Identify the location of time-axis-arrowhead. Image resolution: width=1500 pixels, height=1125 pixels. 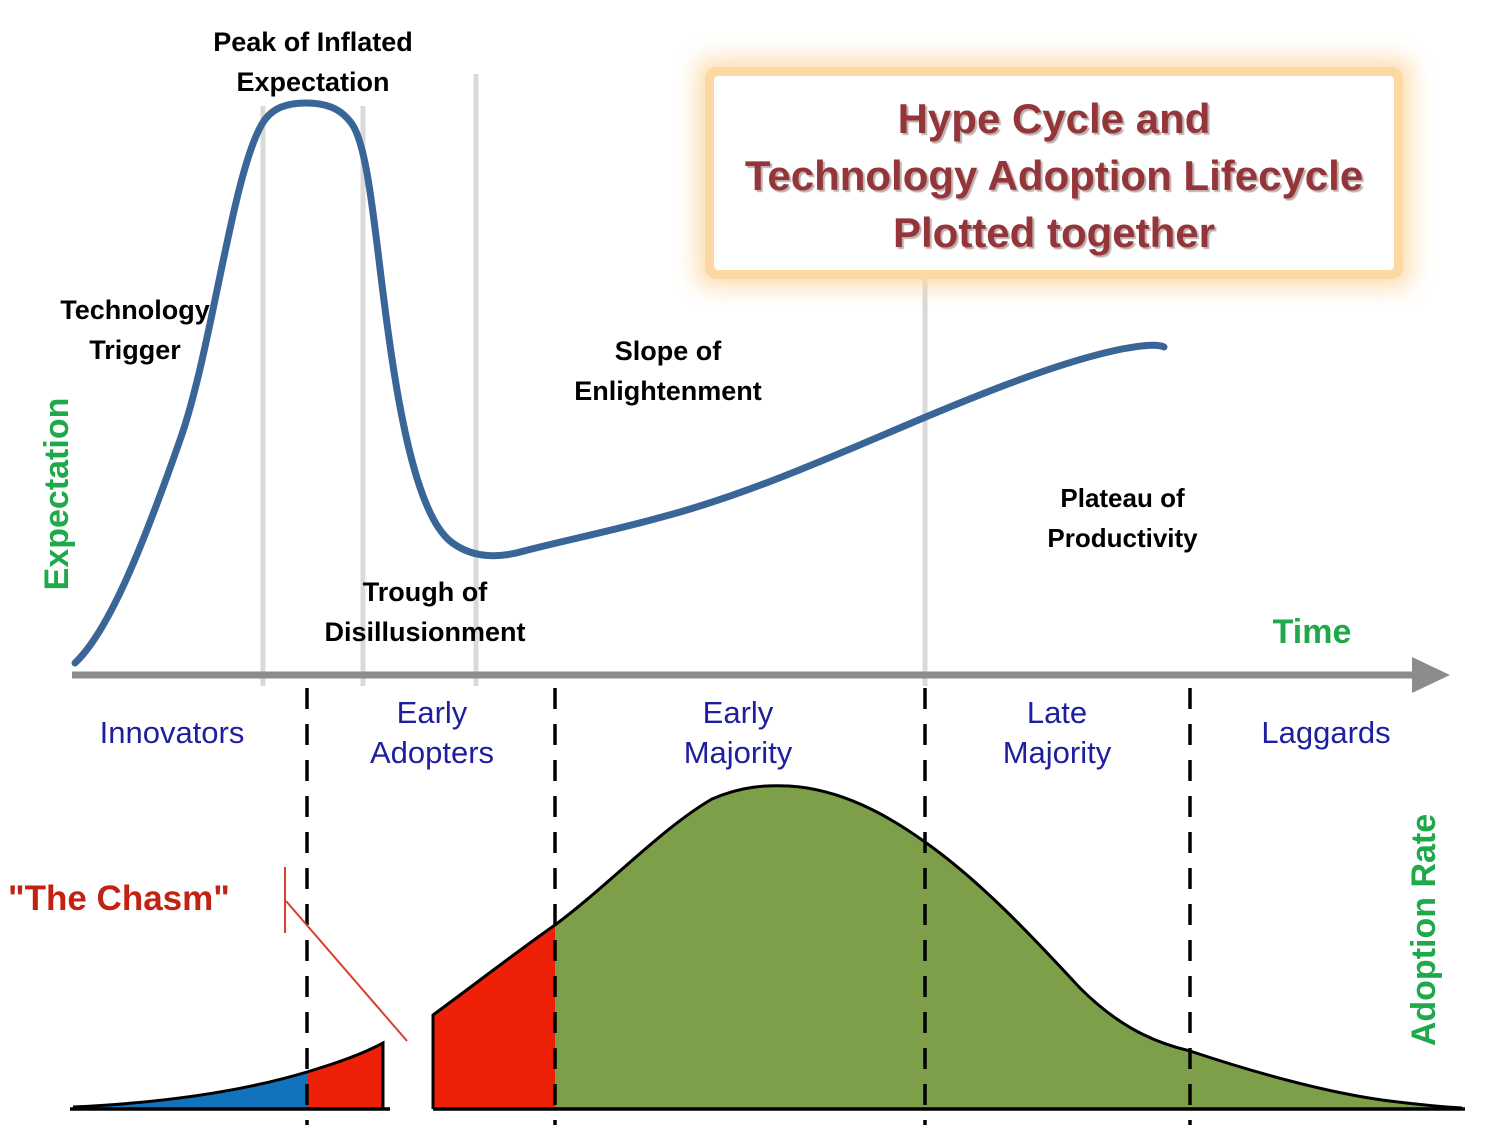
(1431, 675).